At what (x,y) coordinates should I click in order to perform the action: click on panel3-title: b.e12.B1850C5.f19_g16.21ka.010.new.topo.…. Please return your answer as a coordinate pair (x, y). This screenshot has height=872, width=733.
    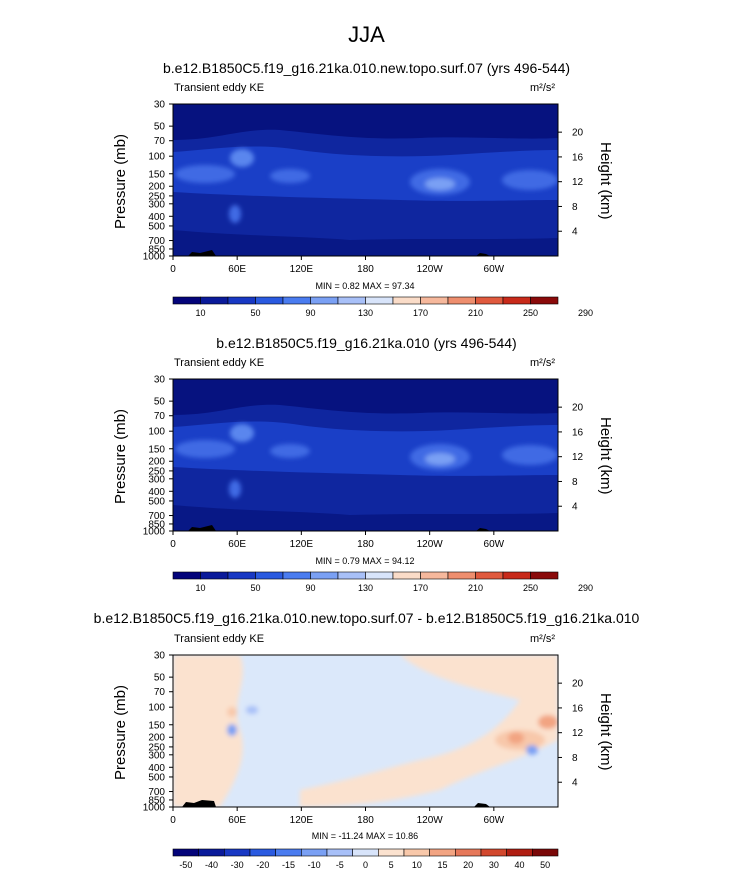
    Looking at the image, I should click on (366, 618).